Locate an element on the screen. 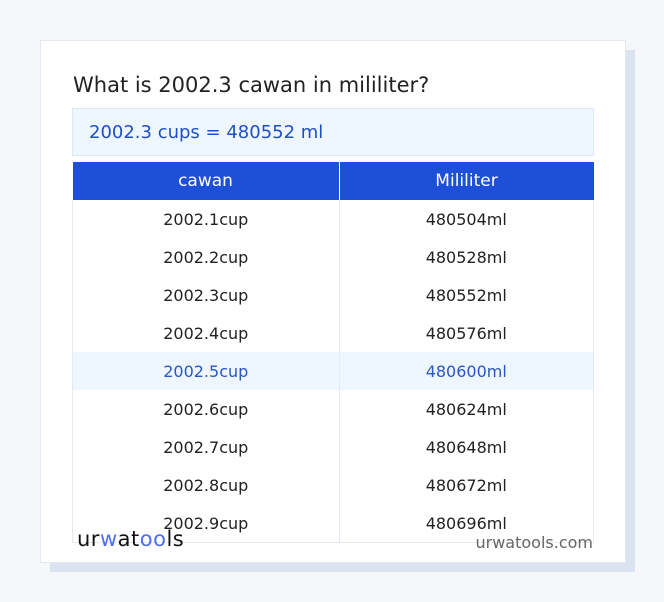 The image size is (664, 602). table-row: 2002.4cup 480576ml is located at coordinates (333, 333).